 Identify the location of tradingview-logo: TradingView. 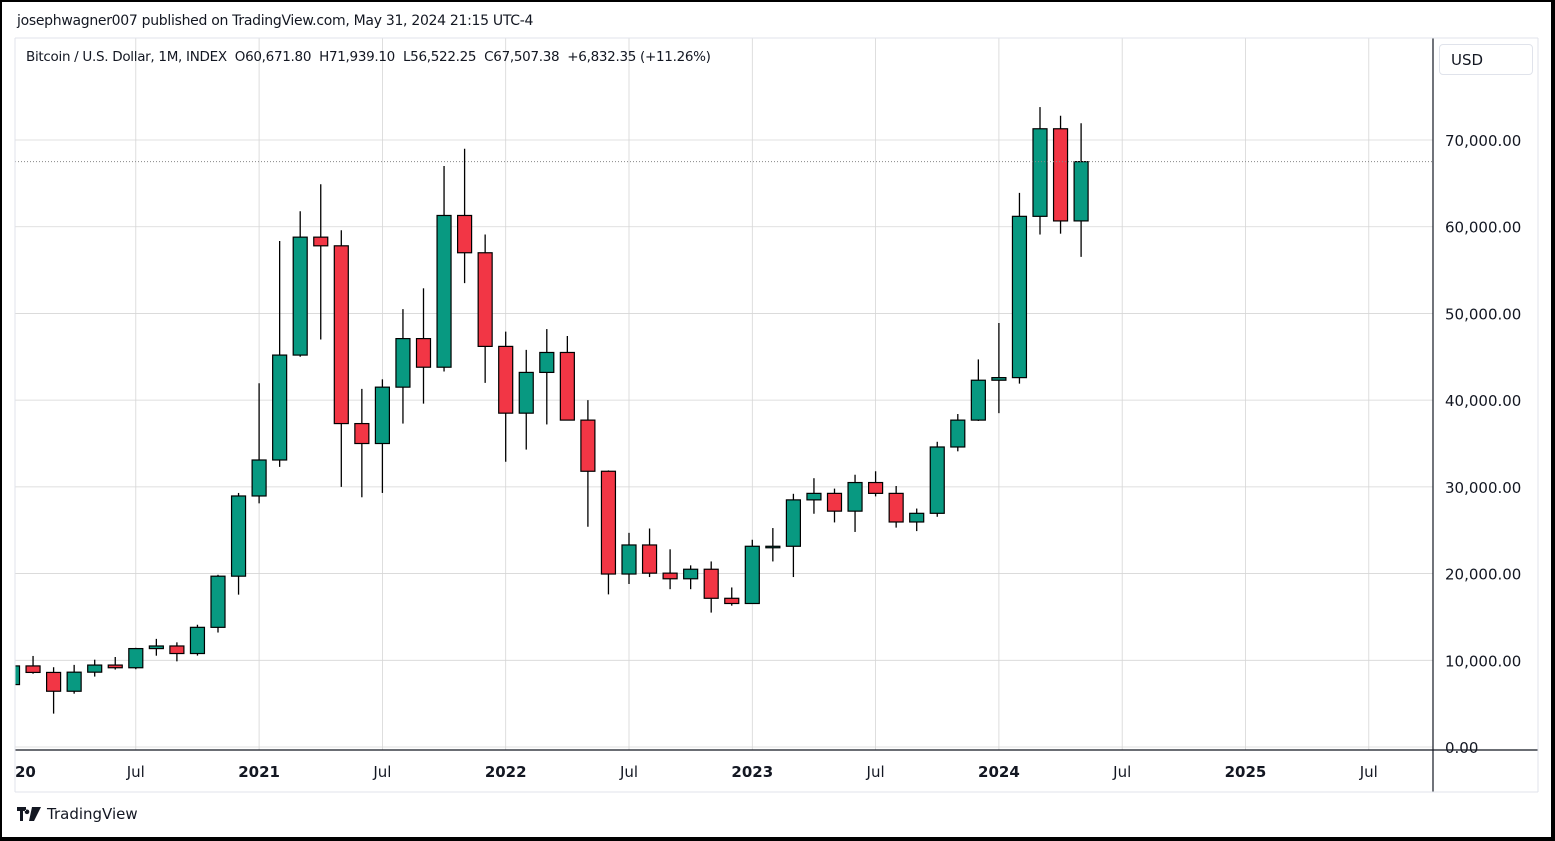
(77, 814).